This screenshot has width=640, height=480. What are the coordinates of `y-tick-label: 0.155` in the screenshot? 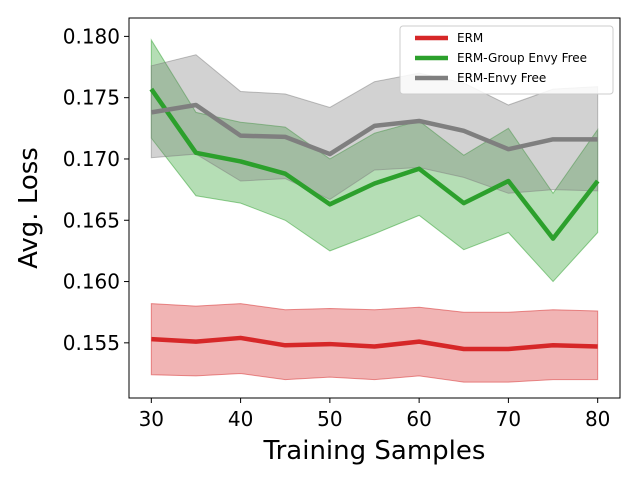 It's located at (91, 343).